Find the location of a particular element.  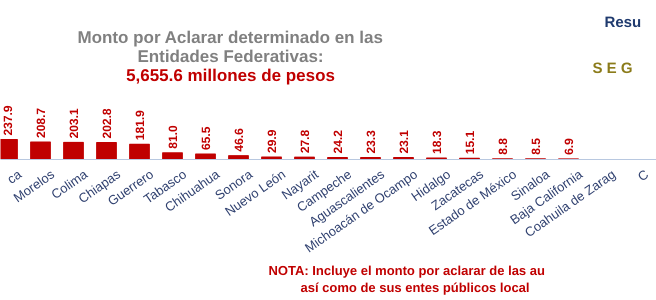

x-tick-label: C is located at coordinates (643, 175).